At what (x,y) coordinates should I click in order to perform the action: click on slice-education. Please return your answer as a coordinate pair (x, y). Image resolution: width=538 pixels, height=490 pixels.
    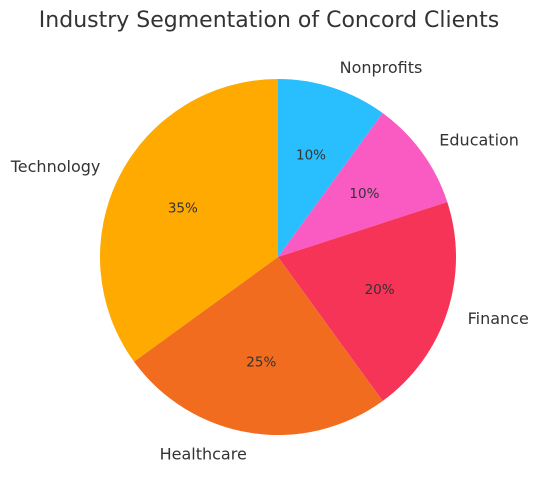
    Looking at the image, I should click on (363, 185).